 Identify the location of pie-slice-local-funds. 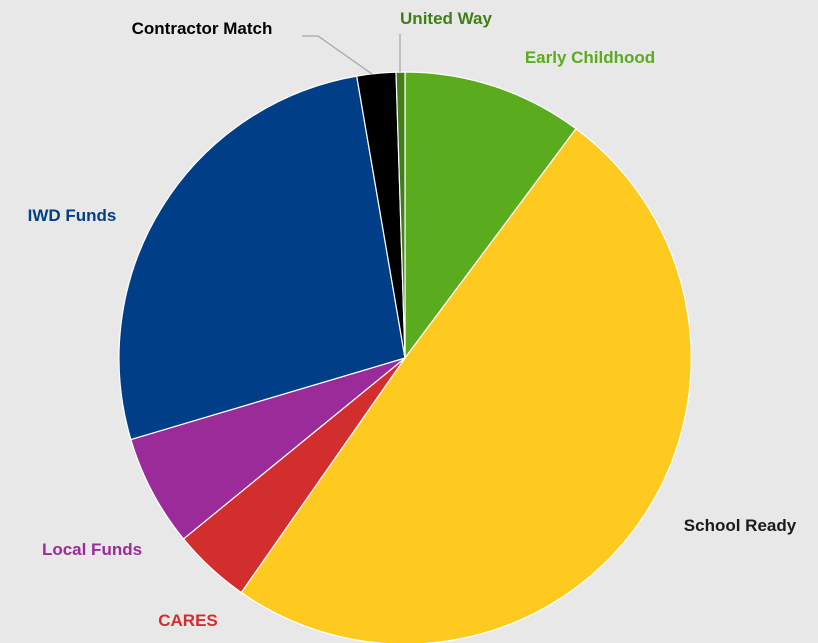
(268, 448).